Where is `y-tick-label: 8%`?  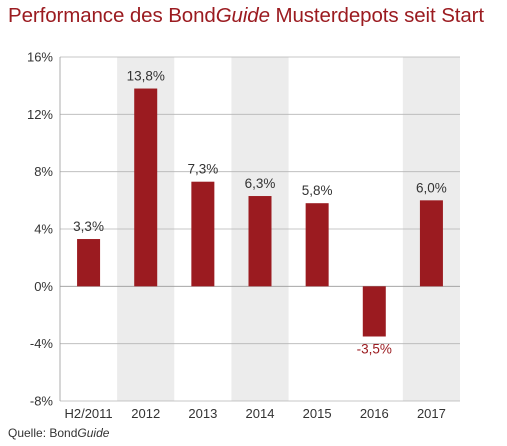 y-tick-label: 8% is located at coordinates (43, 171).